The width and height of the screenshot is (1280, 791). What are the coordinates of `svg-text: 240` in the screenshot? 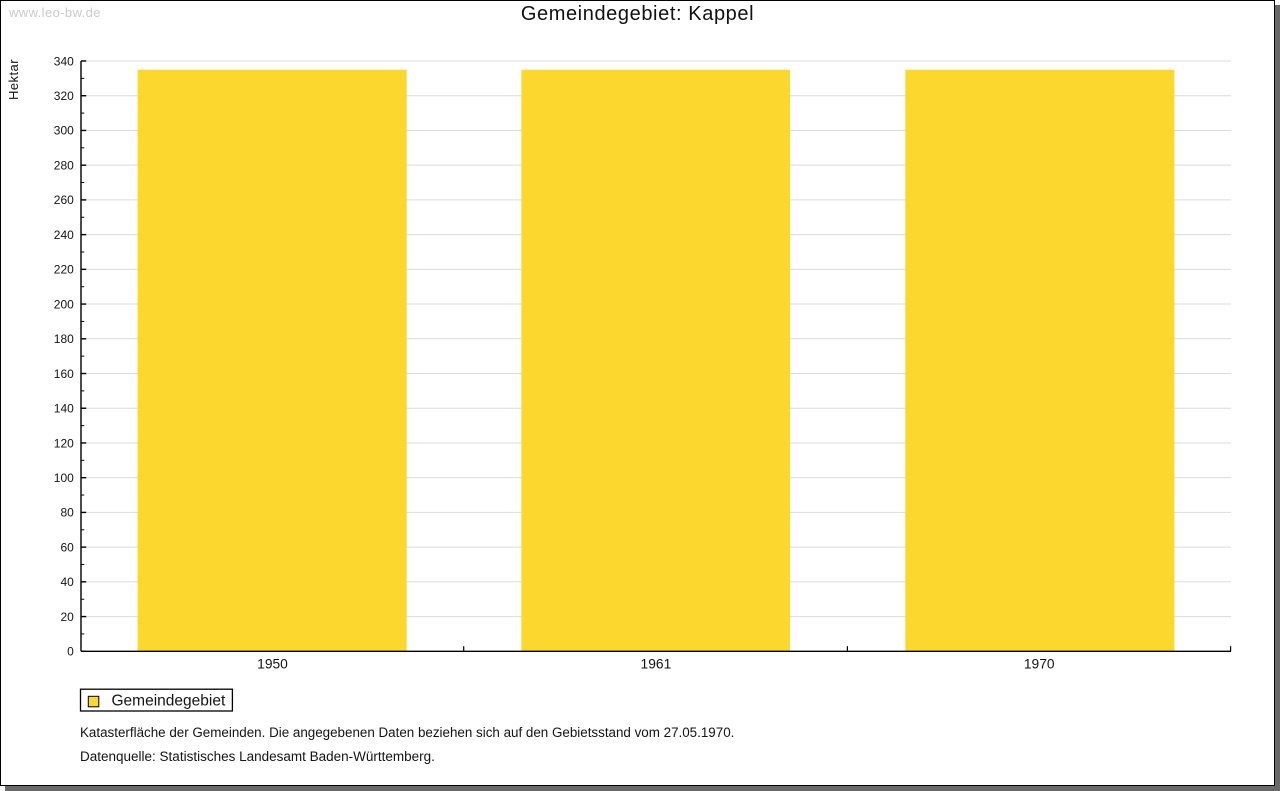 It's located at (64, 235).